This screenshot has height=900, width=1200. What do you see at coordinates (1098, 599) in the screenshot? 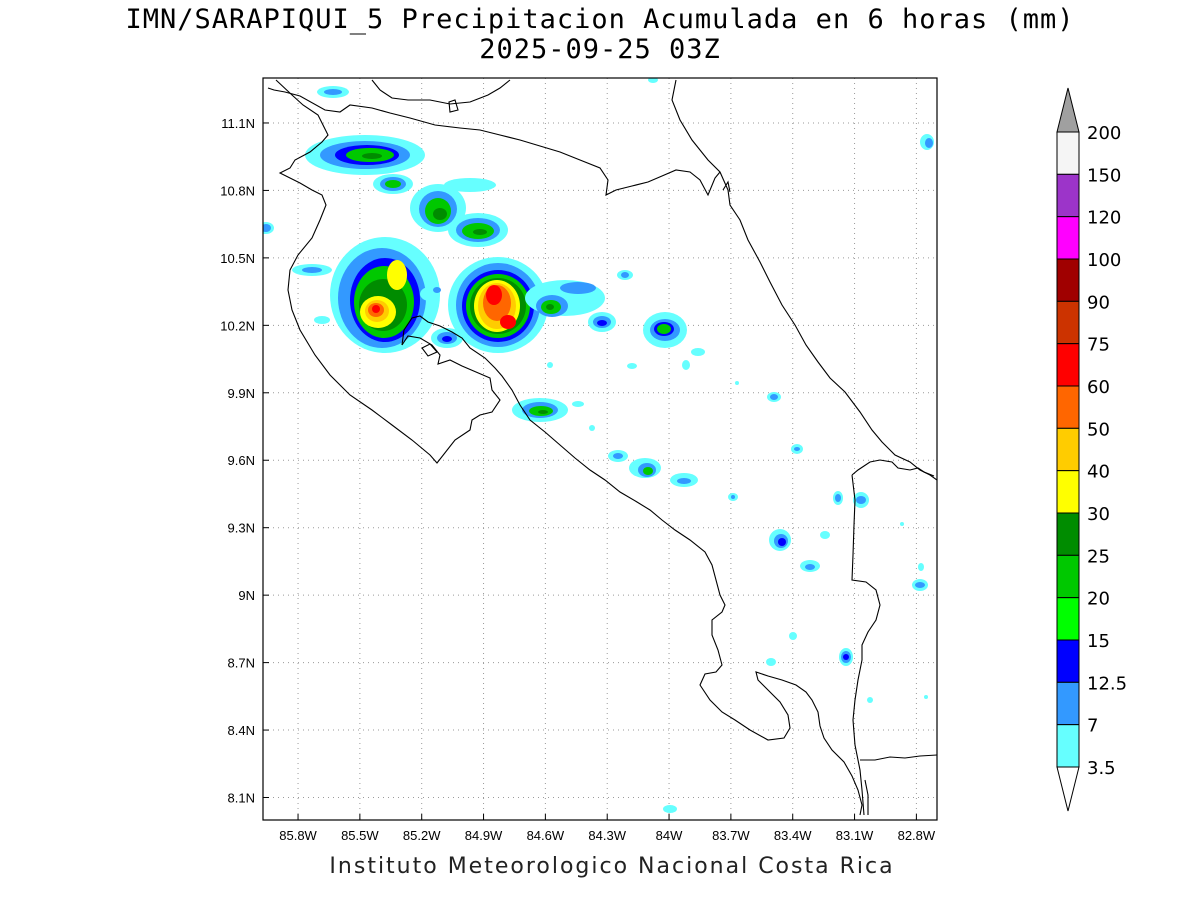
I see `colorbar-level-label: 20` at bounding box center [1098, 599].